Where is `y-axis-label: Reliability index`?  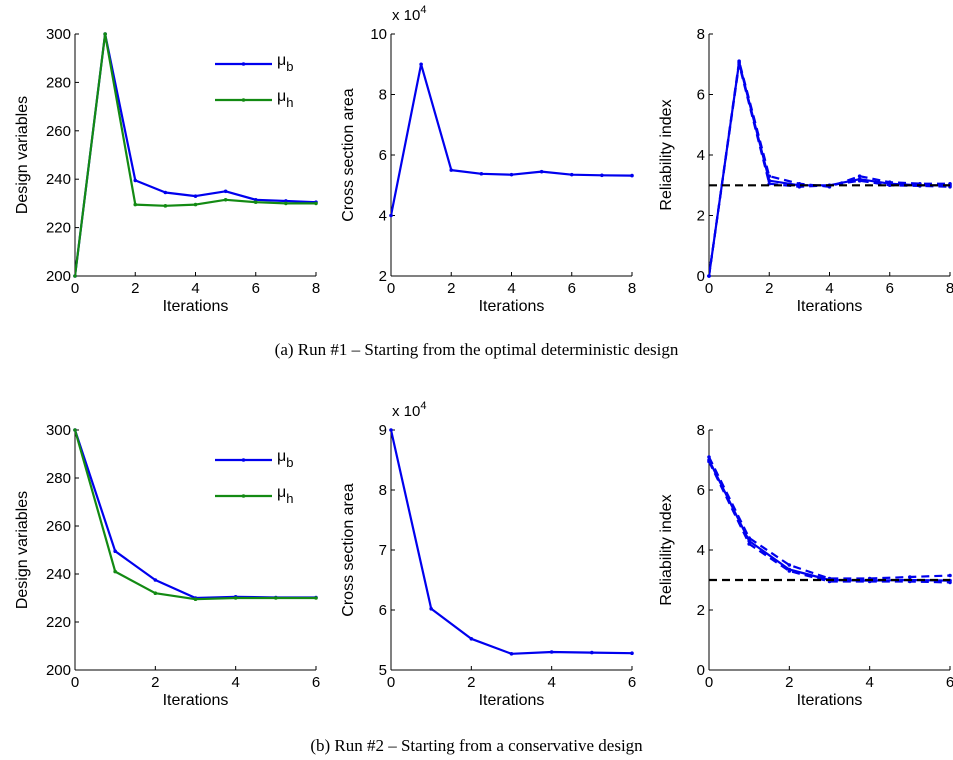 y-axis-label: Reliability index is located at coordinates (666, 154).